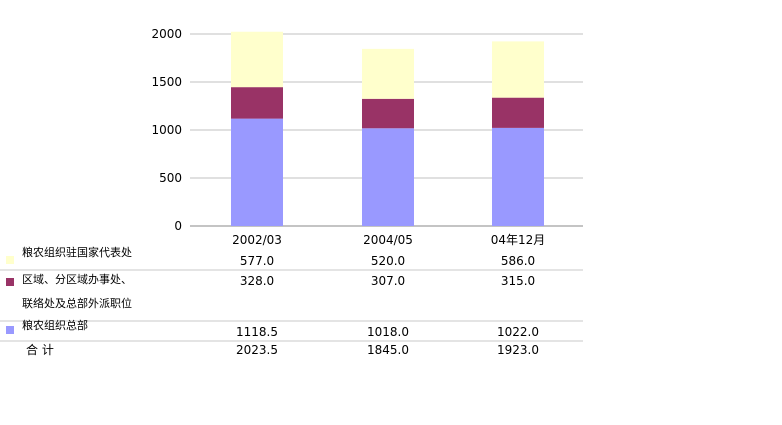  Describe the element at coordinates (518, 261) in the screenshot. I see `data-table-value: 586.0` at that location.